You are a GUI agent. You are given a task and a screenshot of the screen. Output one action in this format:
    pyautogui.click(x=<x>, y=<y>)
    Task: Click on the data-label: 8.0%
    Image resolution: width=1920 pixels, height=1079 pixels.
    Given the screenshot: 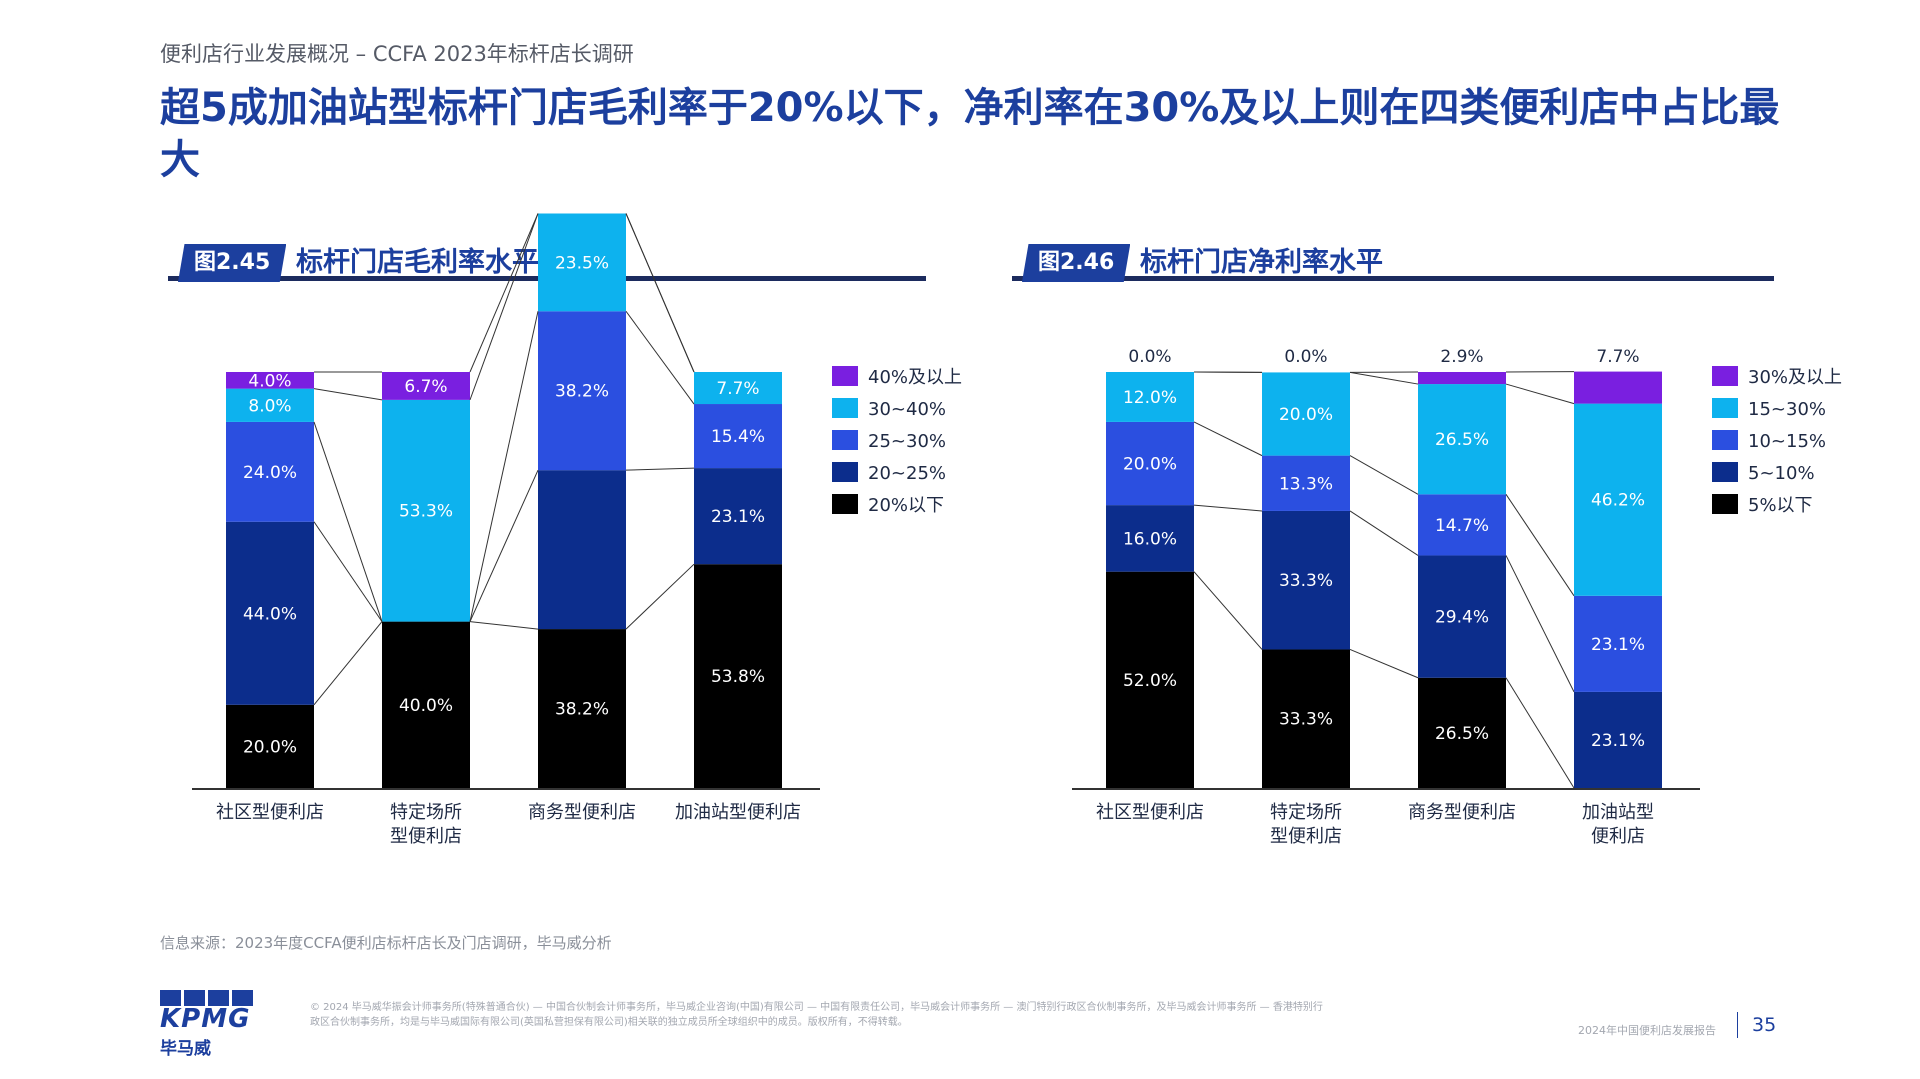 What is the action you would take?
    pyautogui.click(x=269, y=406)
    